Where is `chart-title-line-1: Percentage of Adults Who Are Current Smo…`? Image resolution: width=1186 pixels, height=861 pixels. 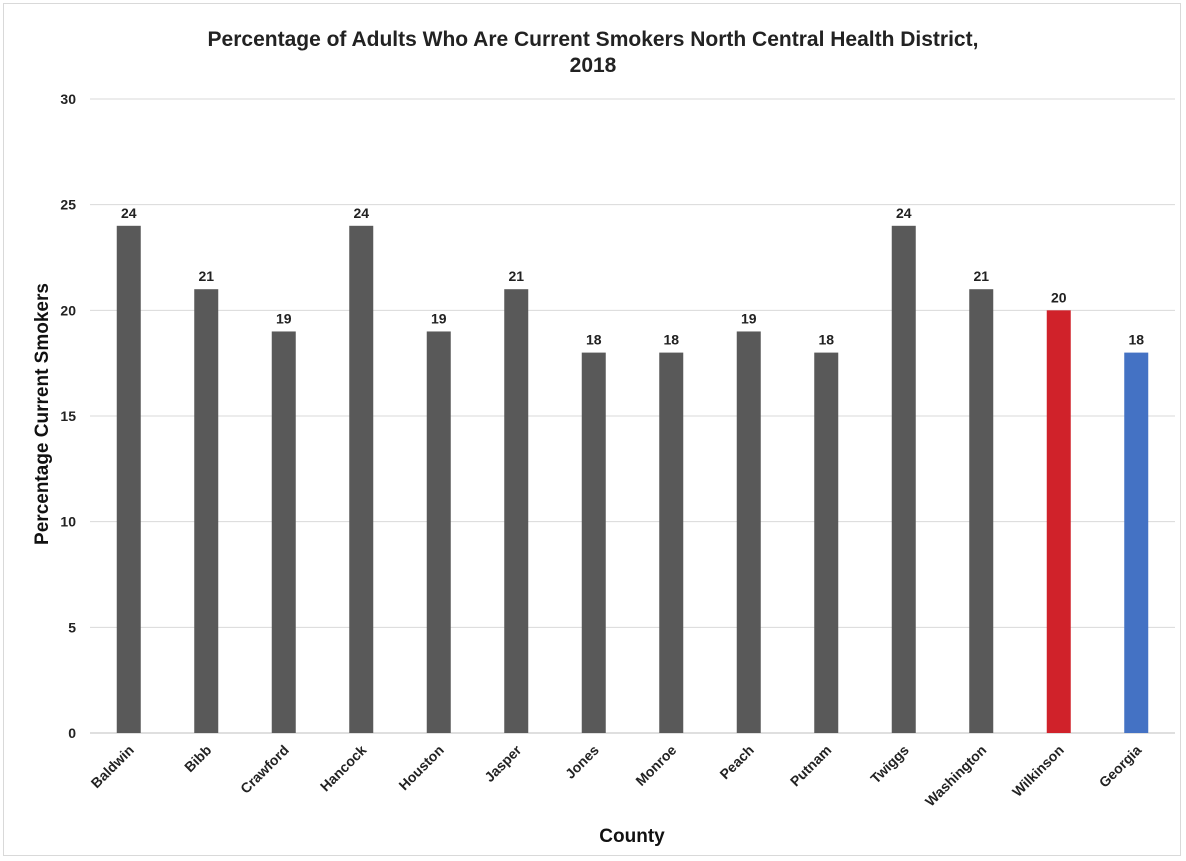
chart-title-line-1: Percentage of Adults Who Are Current Smo… is located at coordinates (593, 39).